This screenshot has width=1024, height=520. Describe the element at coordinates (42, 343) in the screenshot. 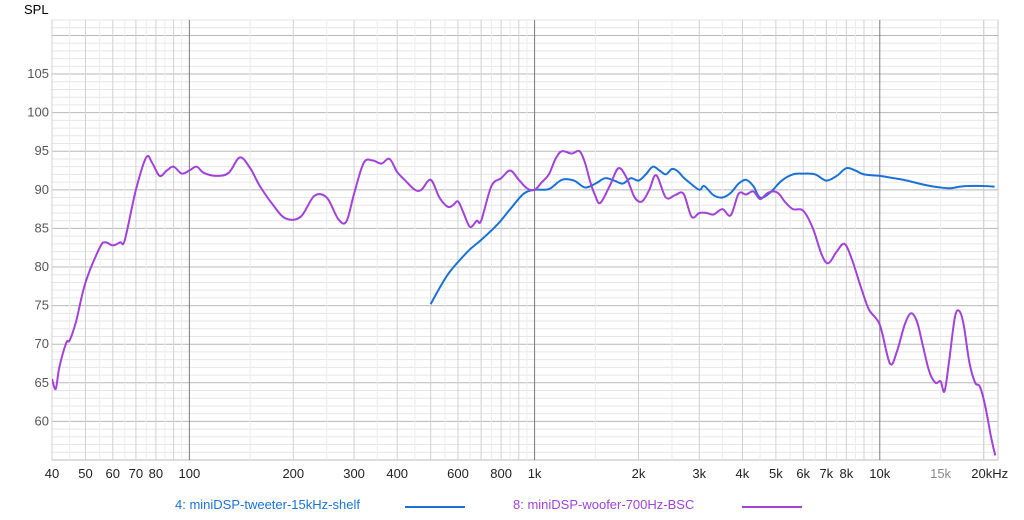

I see `y-tick-label: 70` at that location.